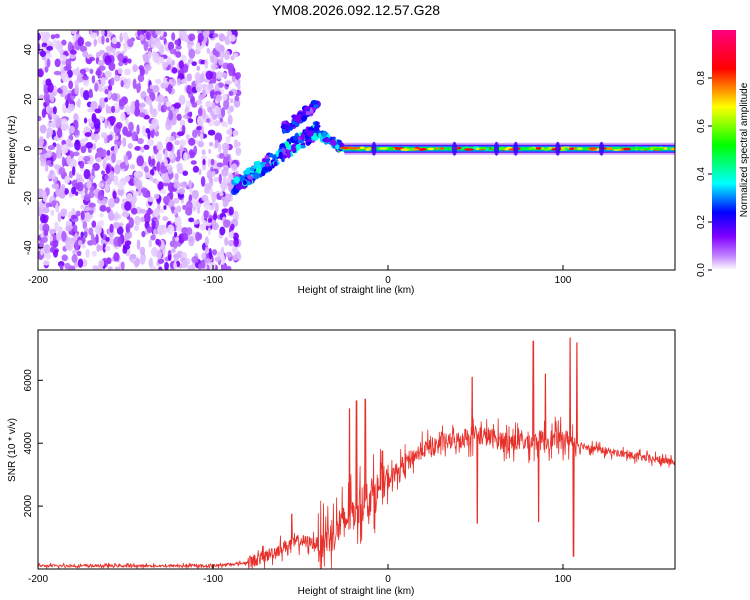 The width and height of the screenshot is (750, 600). I want to click on colorbar-gradient, so click(724, 150).